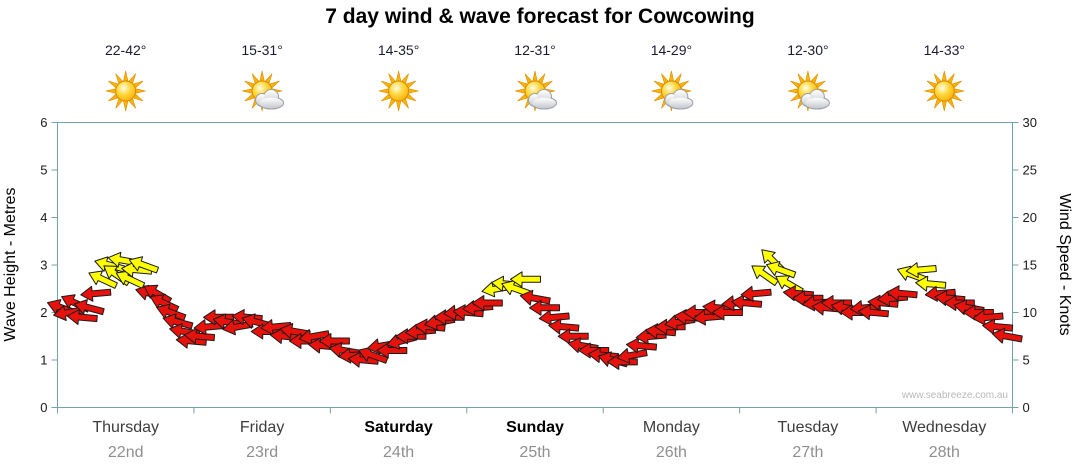 This screenshot has height=475, width=1080. Describe the element at coordinates (1030, 265) in the screenshot. I see `y-right-tick-label: 15` at that location.